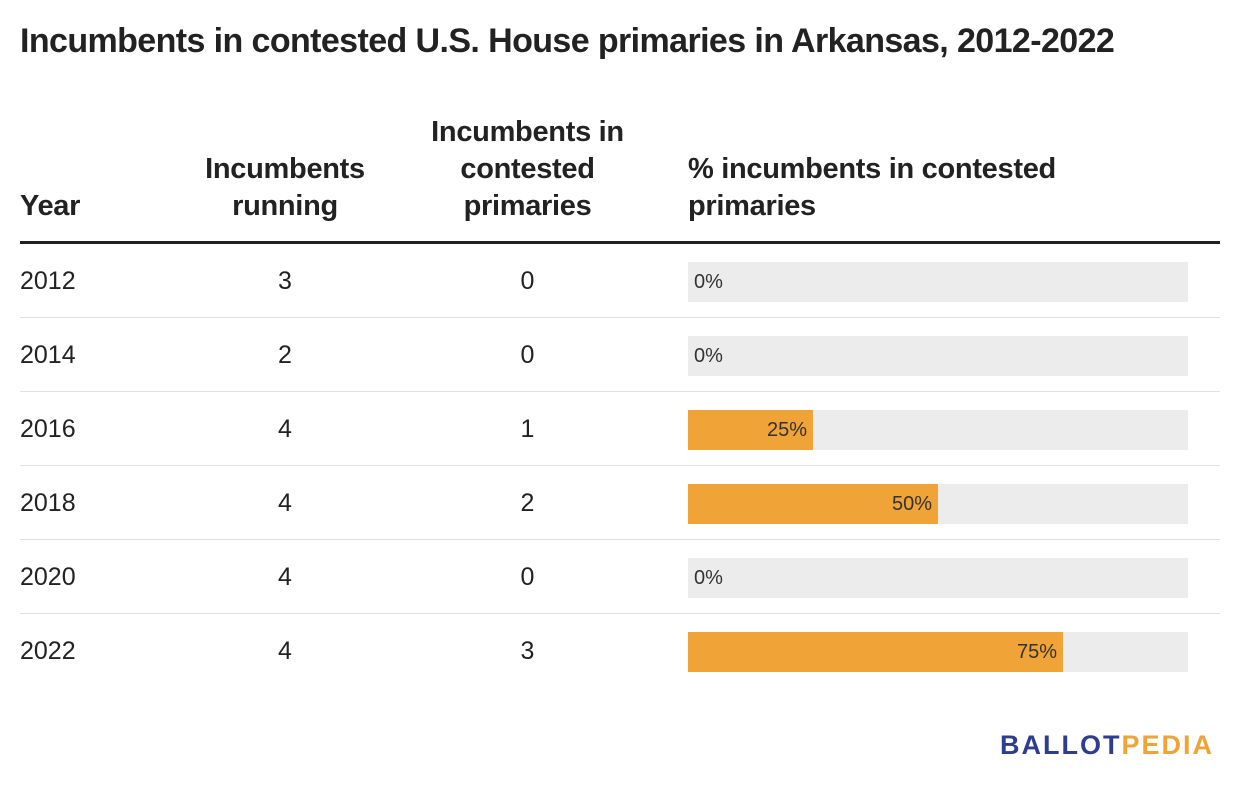 The width and height of the screenshot is (1240, 790). Describe the element at coordinates (786, 430) in the screenshot. I see `percent-bar-label: 25%` at that location.